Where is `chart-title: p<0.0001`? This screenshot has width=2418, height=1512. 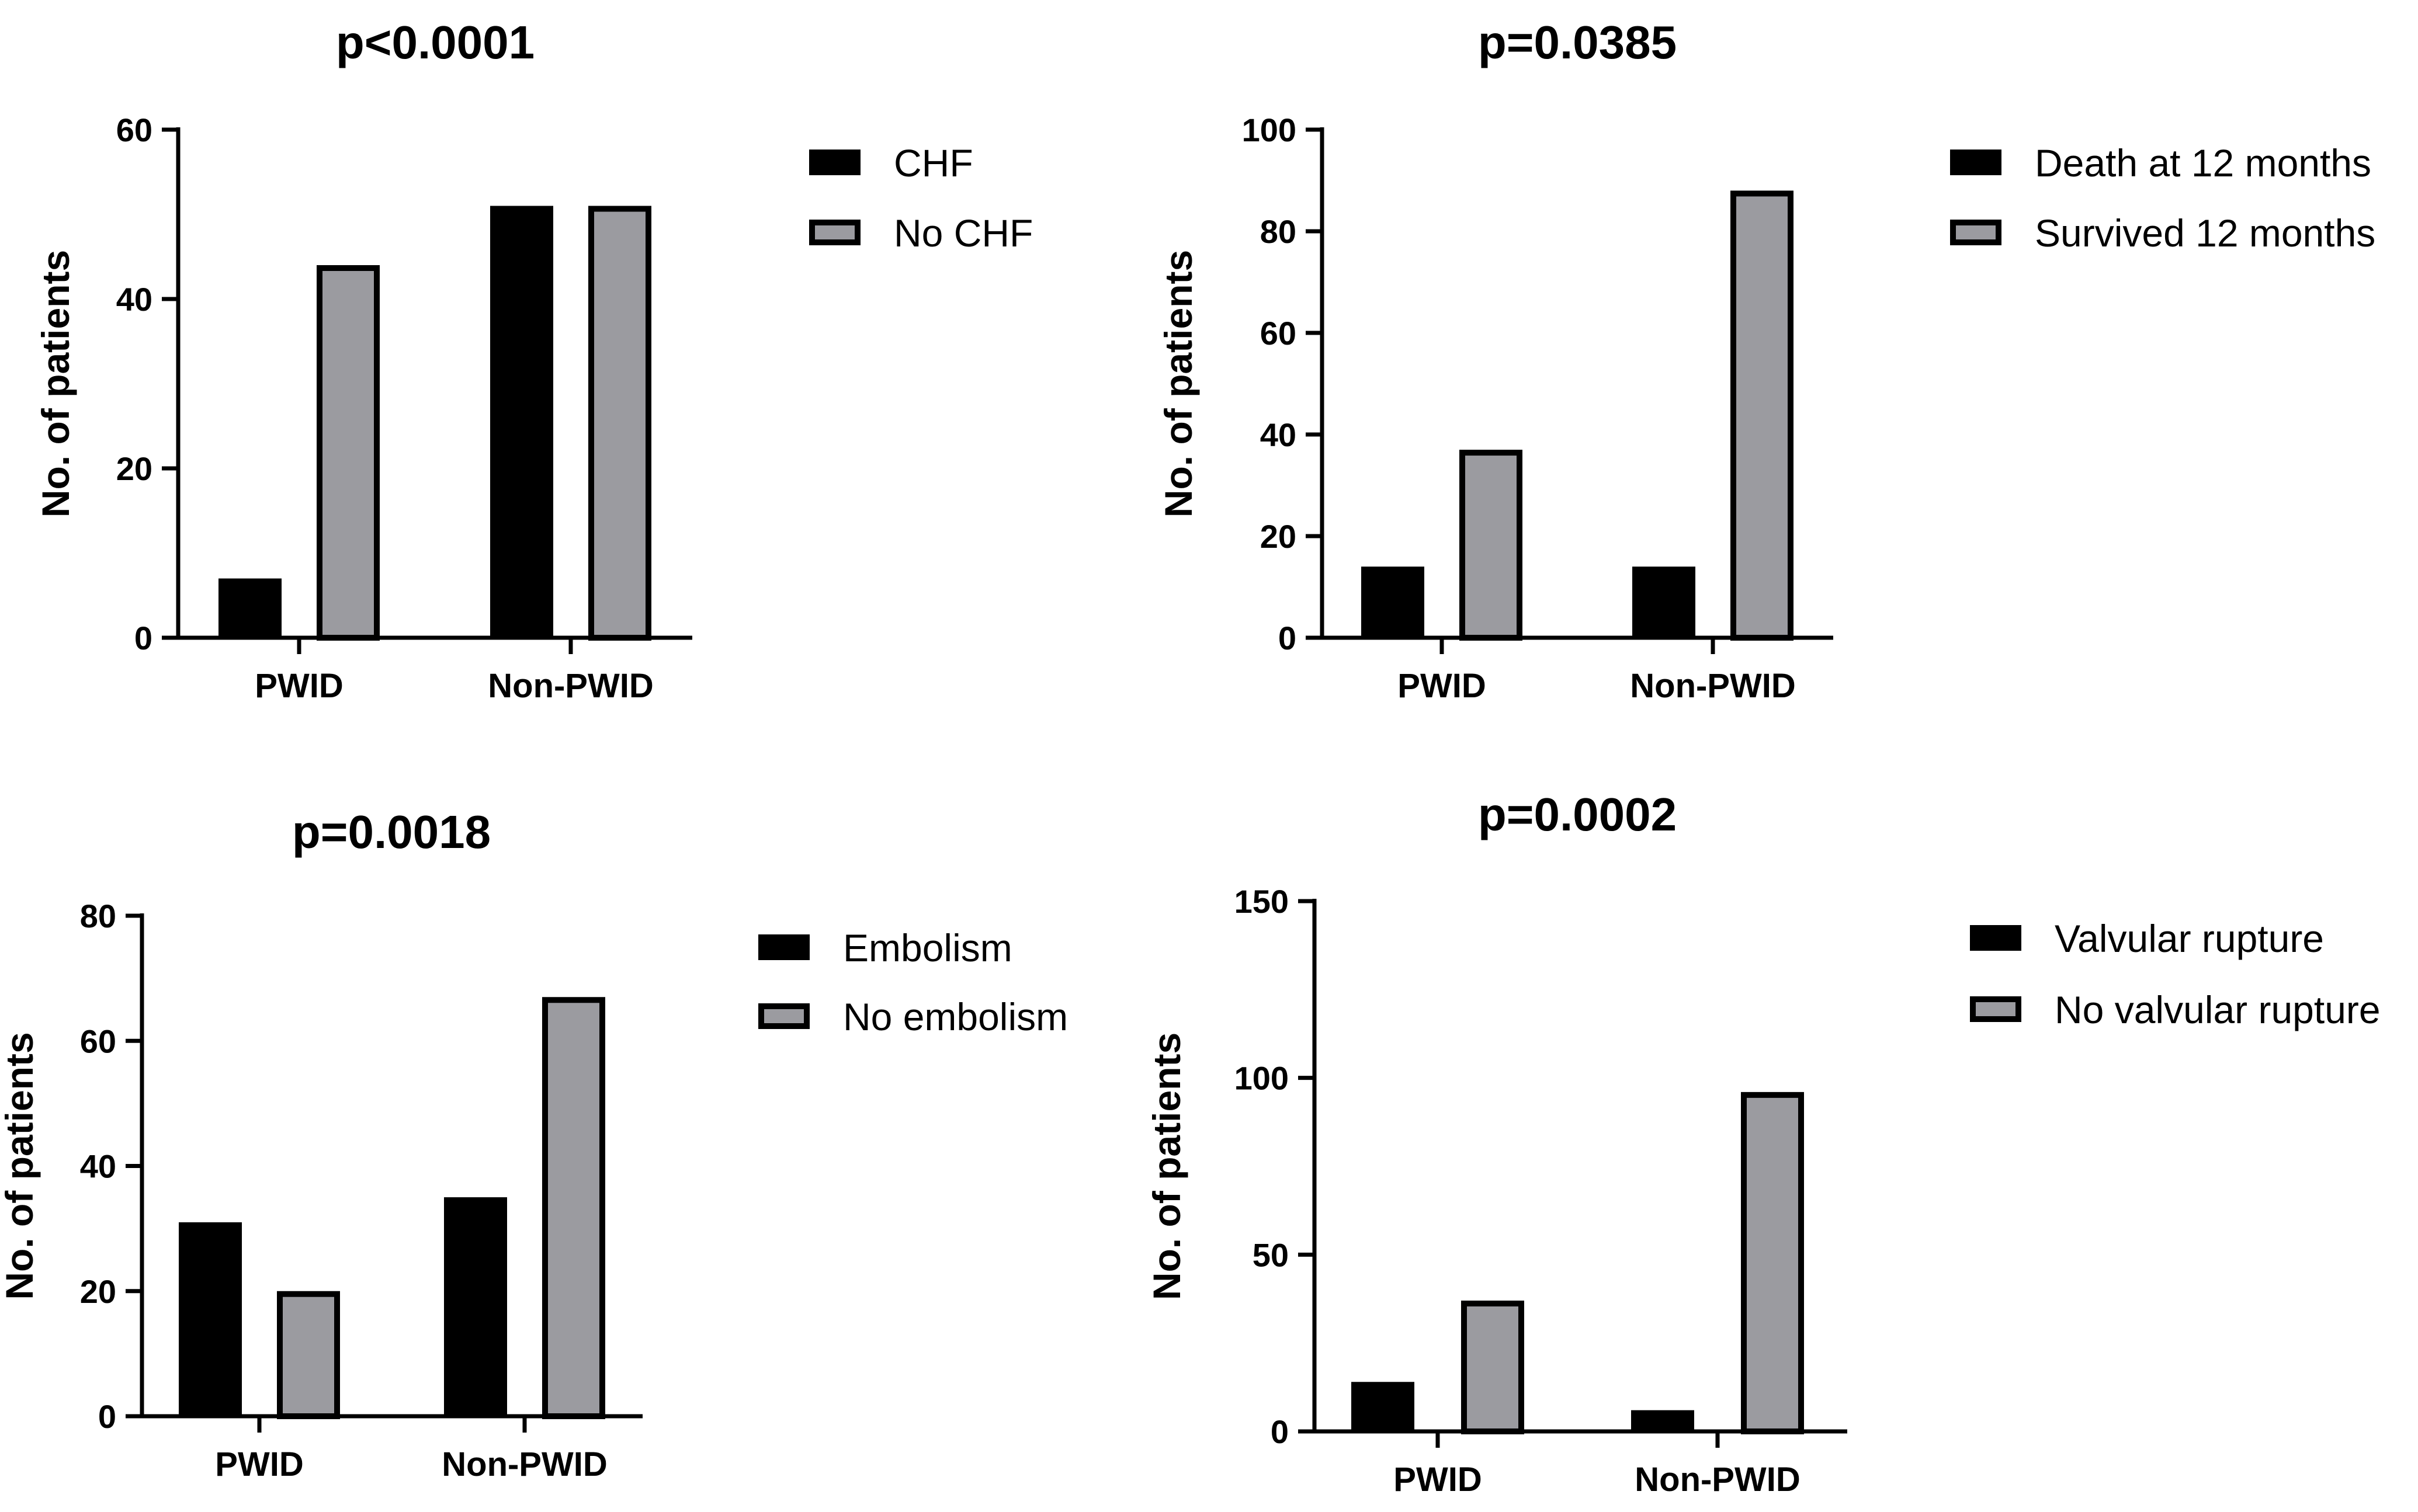 chart-title: p<0.0001 is located at coordinates (435, 42).